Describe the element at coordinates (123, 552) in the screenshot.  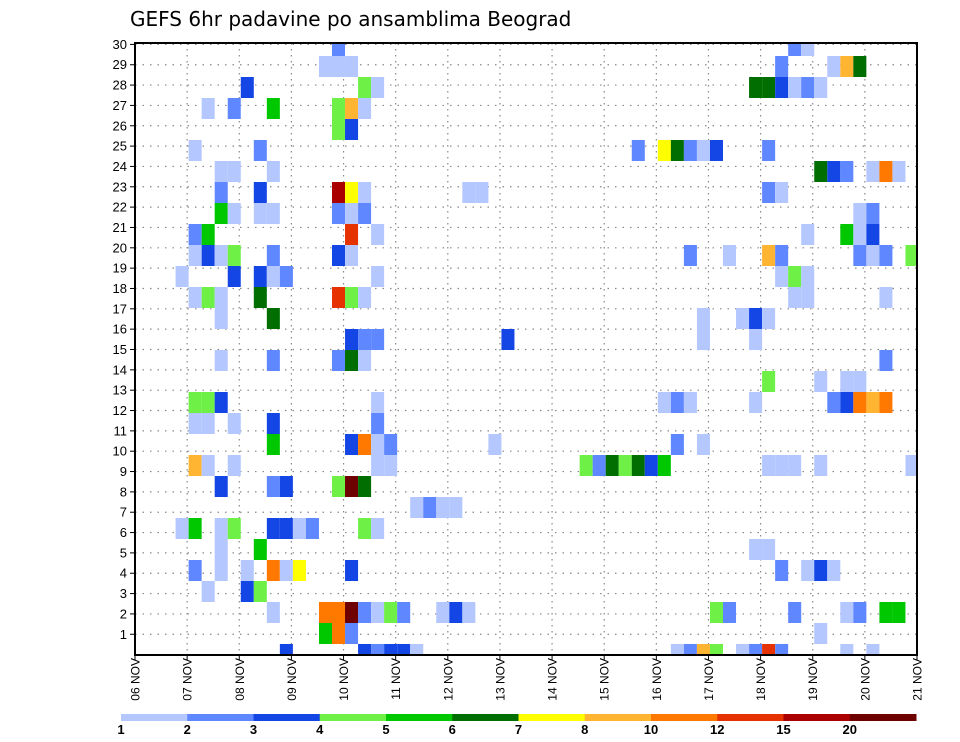
I see `y-tick-label: 5` at that location.